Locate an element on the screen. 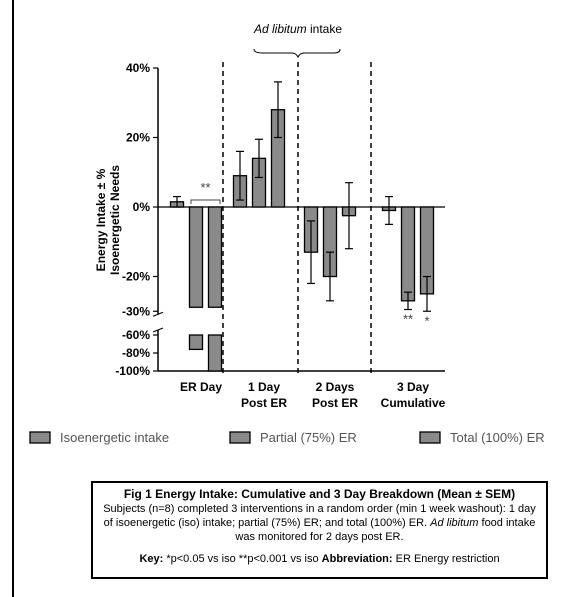  key-text: *p<0.05 vs iso **p<0.001 vs iso is located at coordinates (242, 559).